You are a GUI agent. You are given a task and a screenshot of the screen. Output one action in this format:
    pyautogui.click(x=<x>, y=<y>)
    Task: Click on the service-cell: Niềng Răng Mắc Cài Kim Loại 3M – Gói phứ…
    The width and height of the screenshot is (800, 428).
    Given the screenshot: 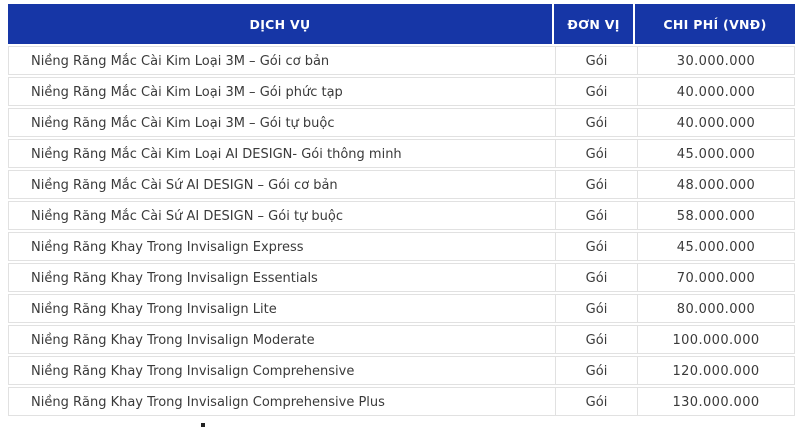 What is the action you would take?
    pyautogui.click(x=187, y=92)
    